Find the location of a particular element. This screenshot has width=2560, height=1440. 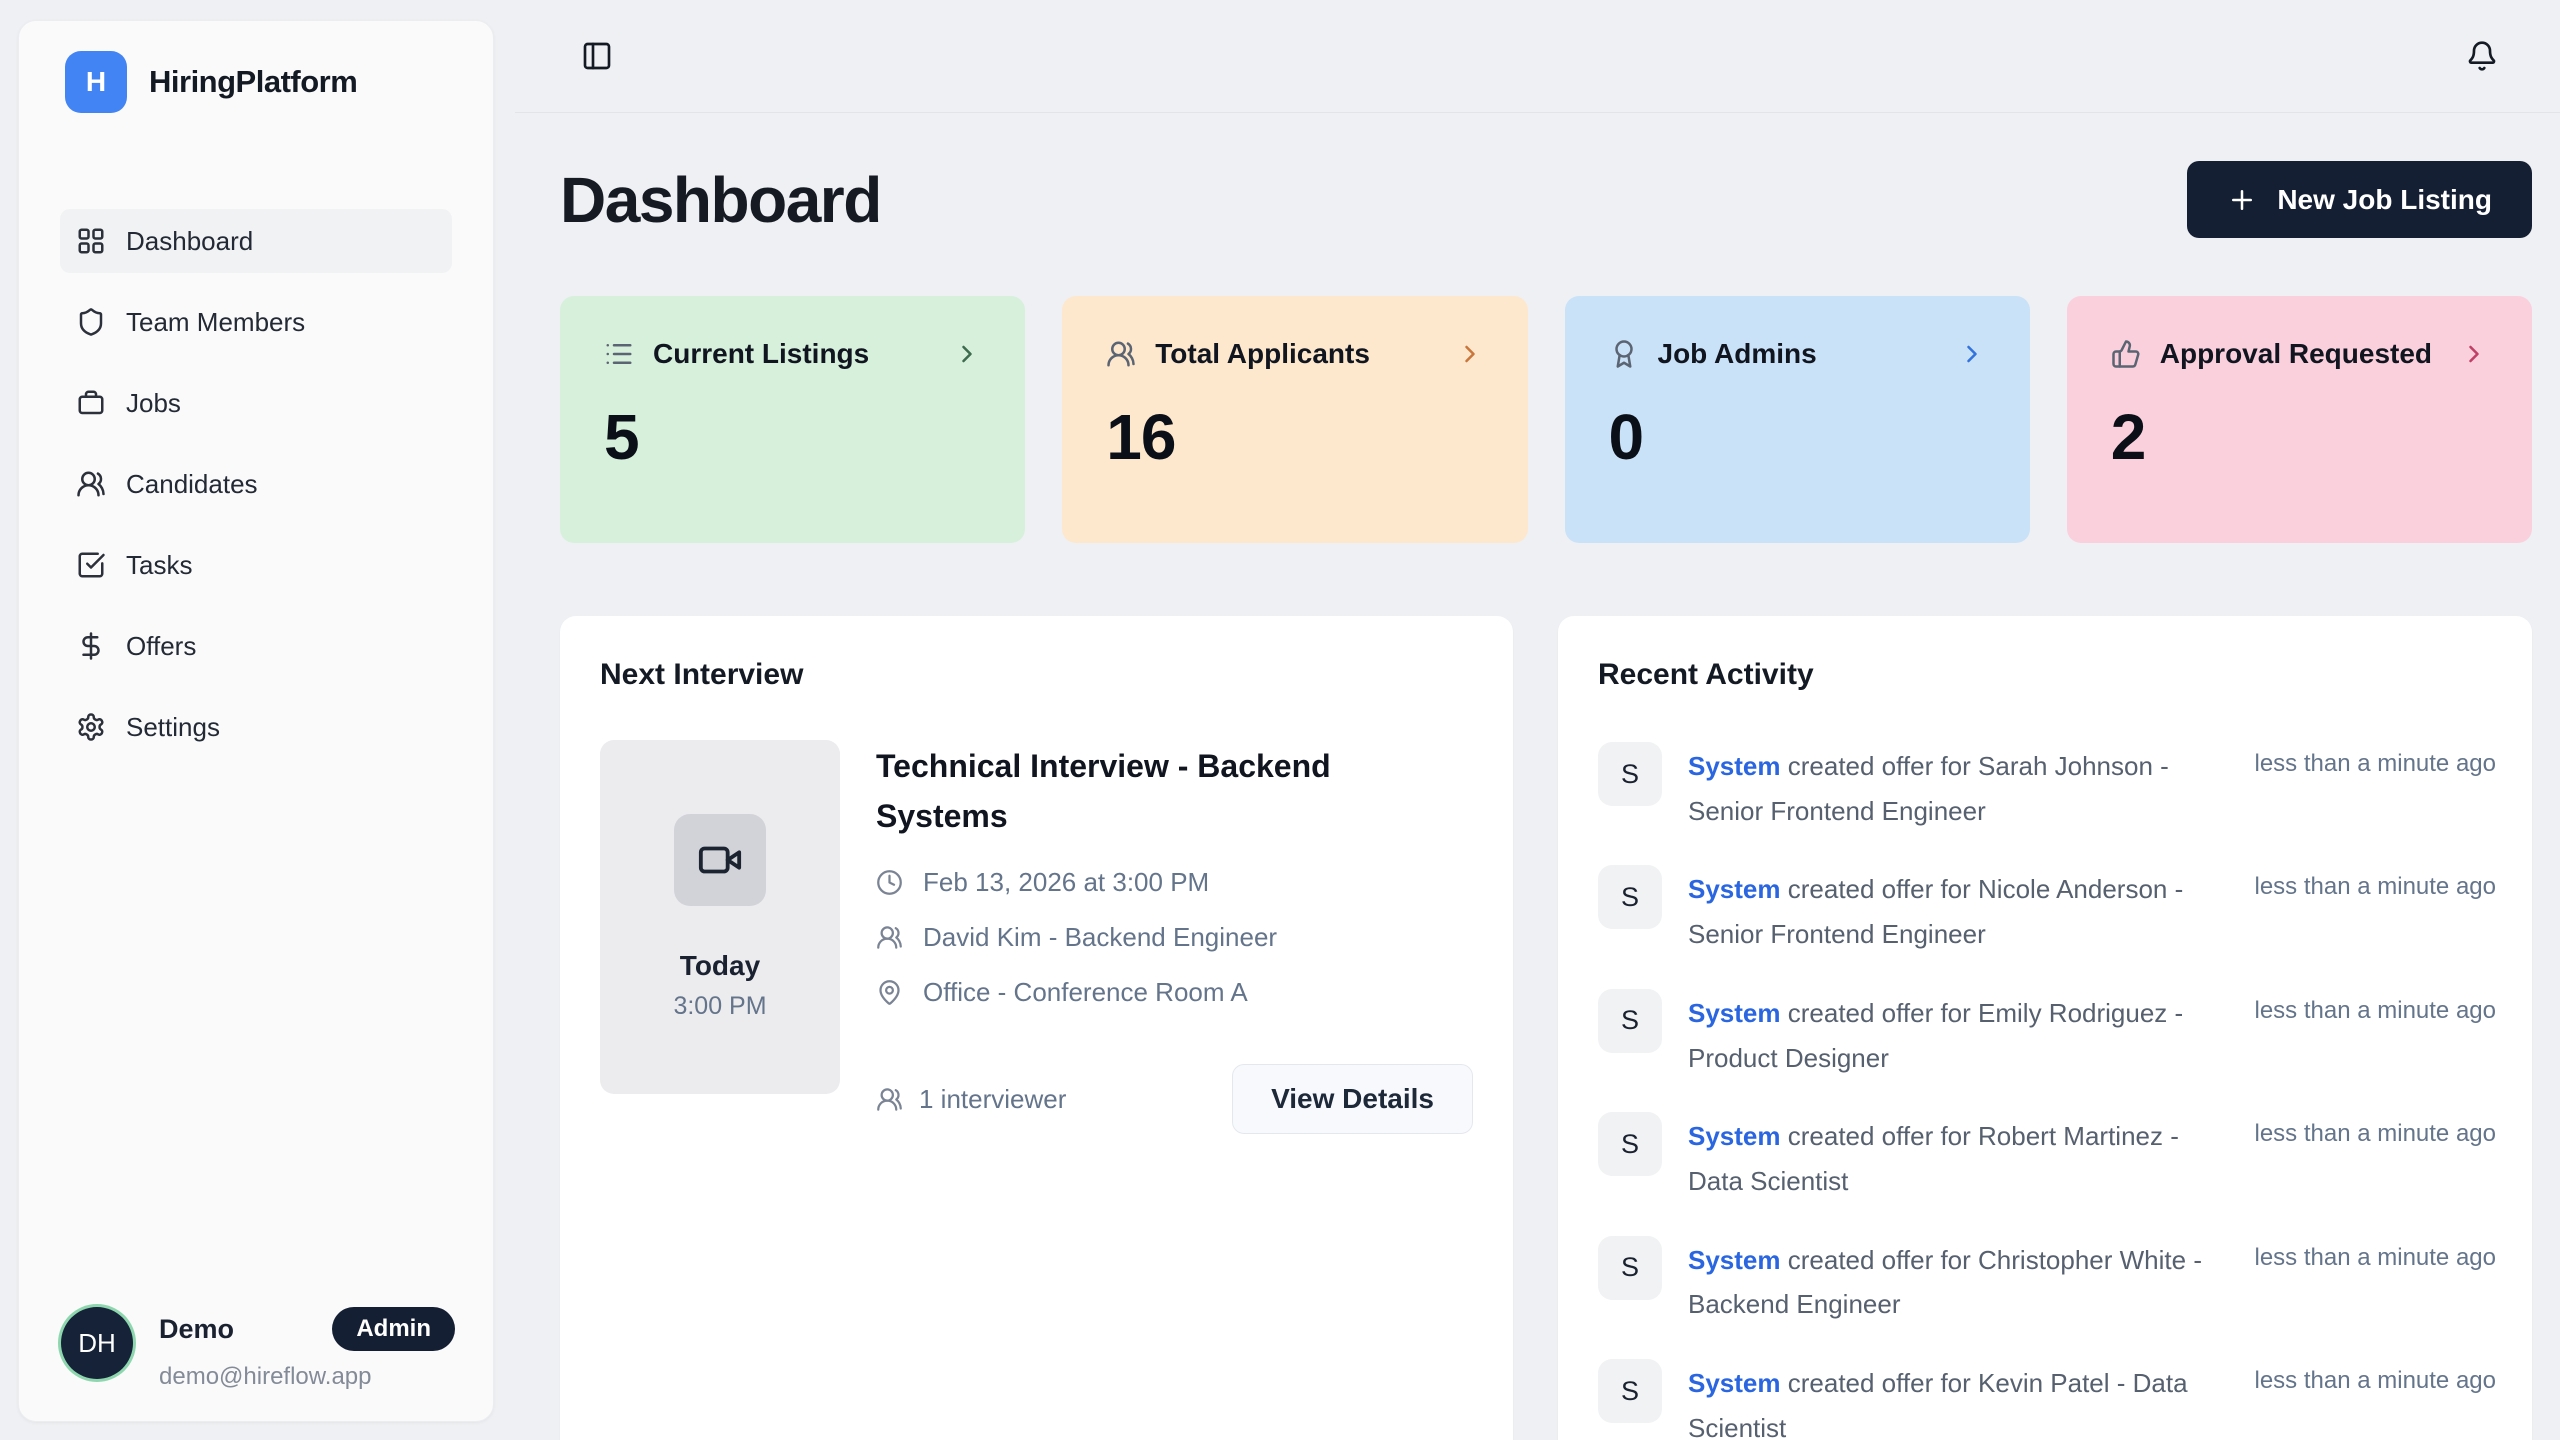

sidebar-item-candidates: Candidates is located at coordinates (256, 484).